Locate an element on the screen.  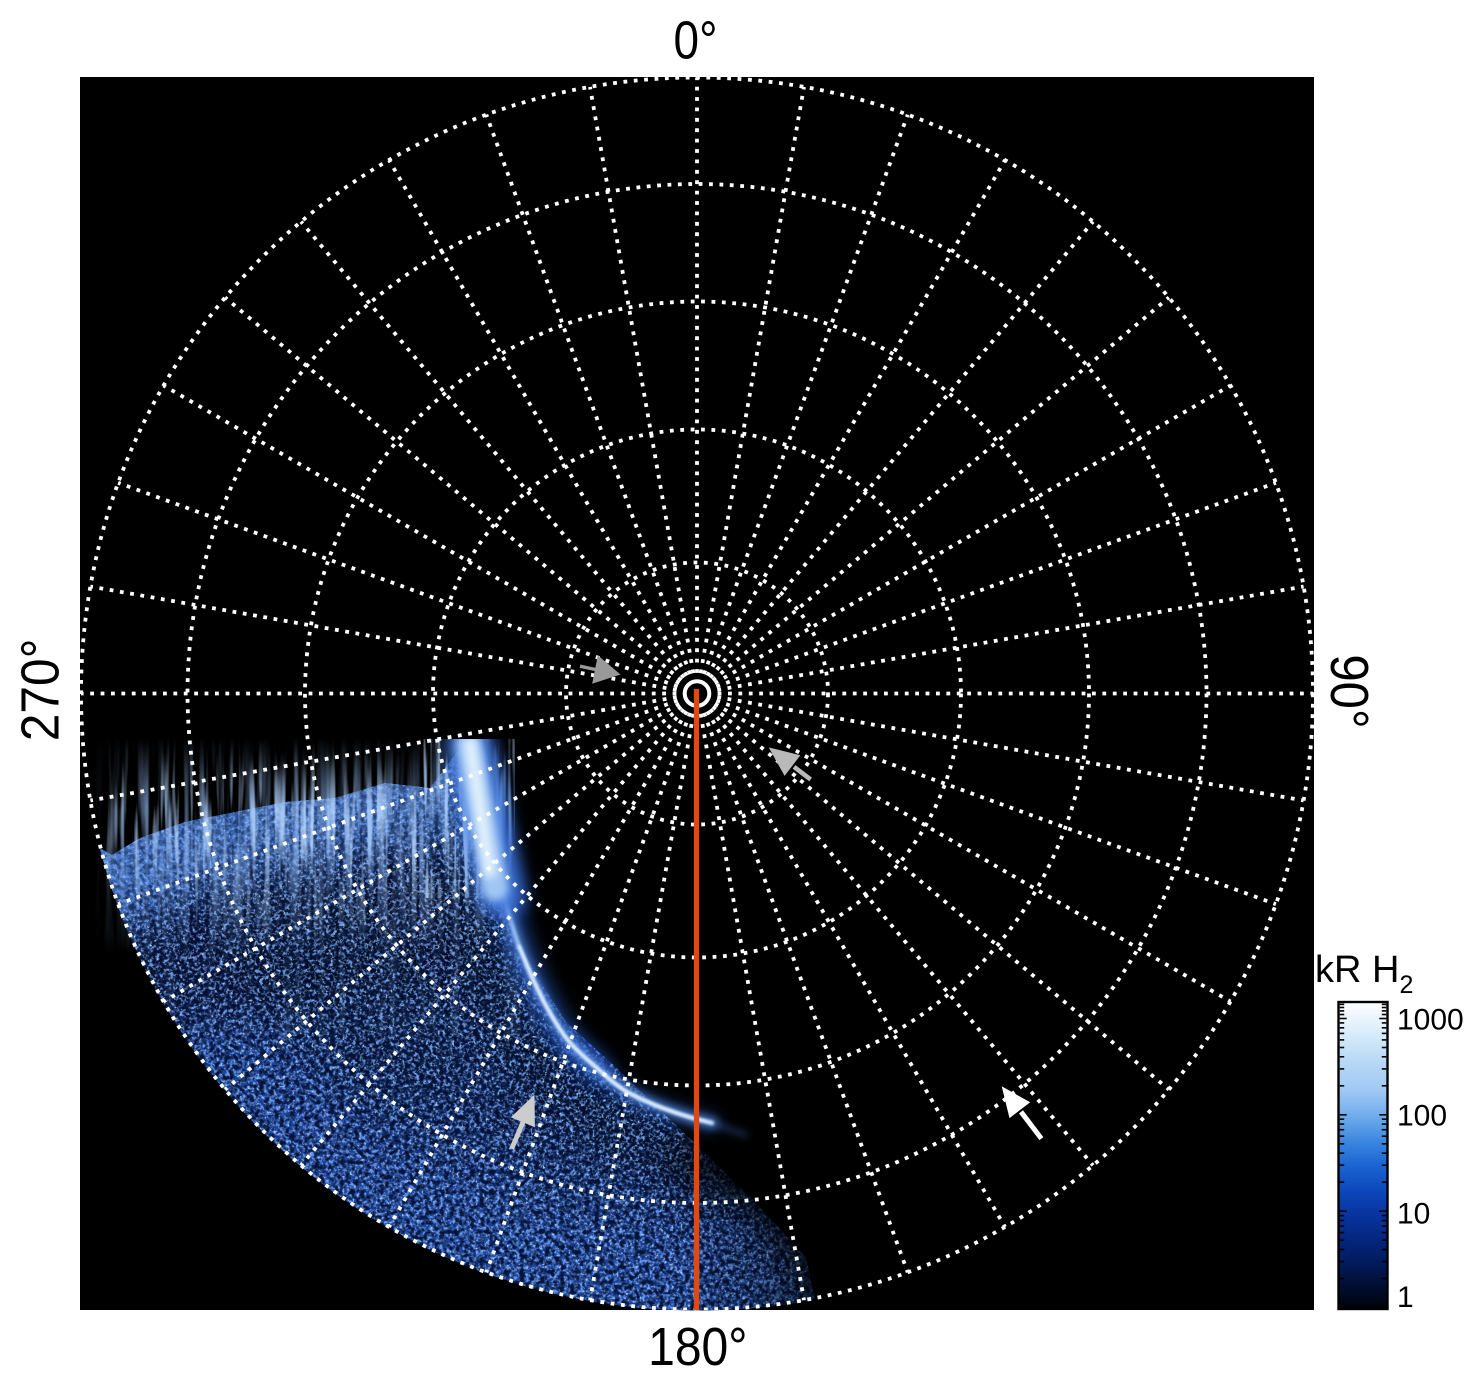
svg-text: 1 is located at coordinates (1405, 1297).